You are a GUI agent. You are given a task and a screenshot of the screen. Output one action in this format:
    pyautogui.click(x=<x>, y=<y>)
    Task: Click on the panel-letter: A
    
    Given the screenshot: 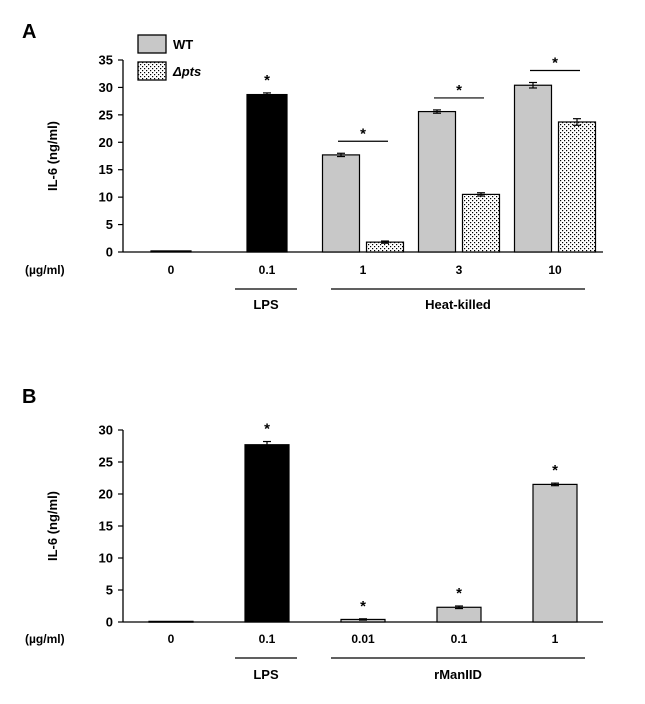 What is the action you would take?
    pyautogui.click(x=29, y=32)
    